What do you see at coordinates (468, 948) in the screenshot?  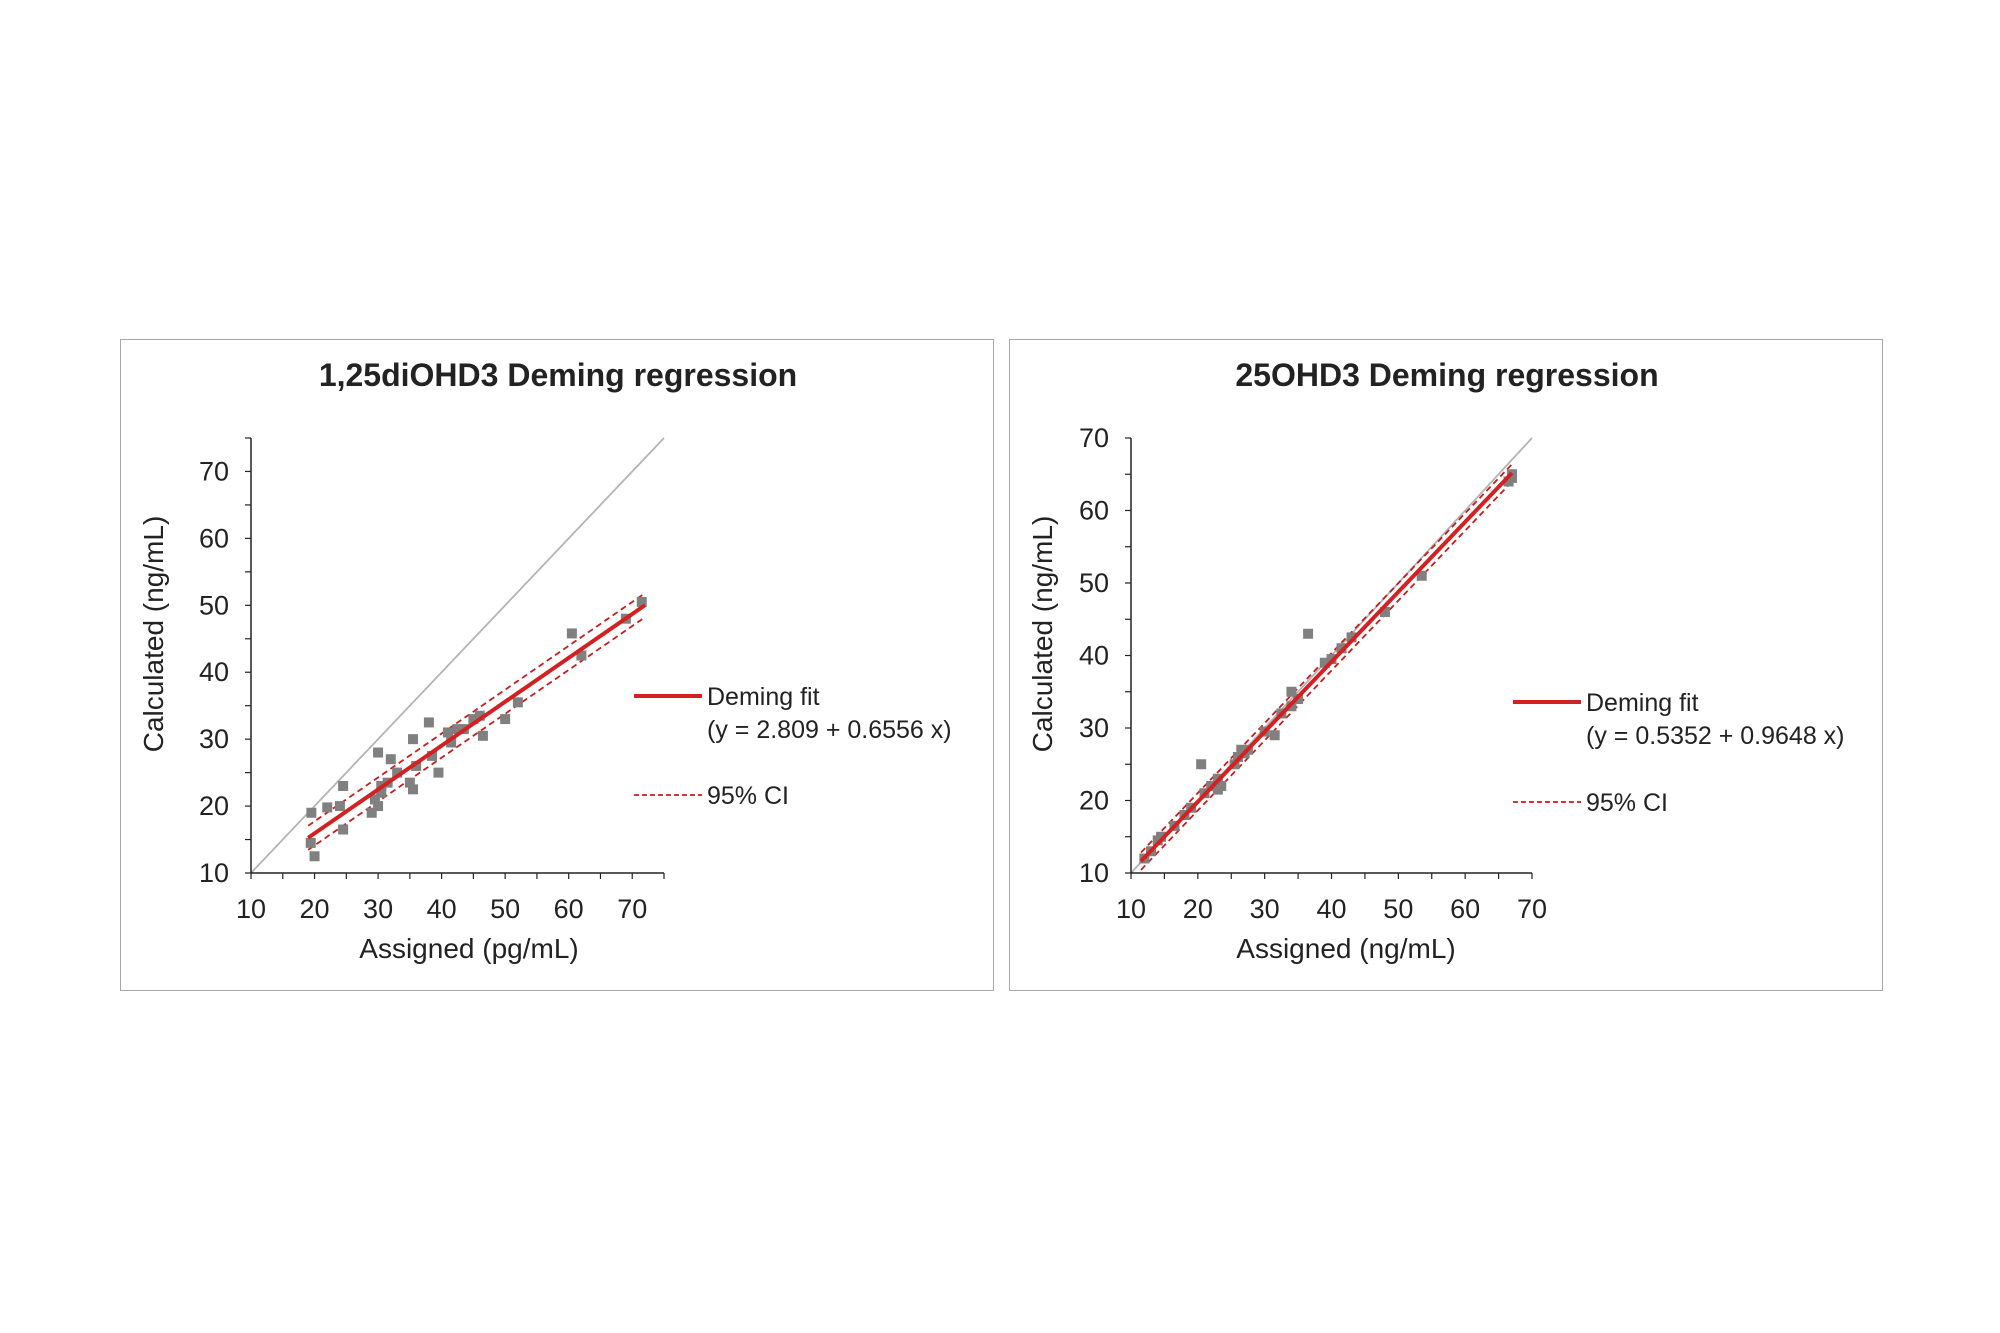 I see `x-axis-title: Assigned (pg/mL)` at bounding box center [468, 948].